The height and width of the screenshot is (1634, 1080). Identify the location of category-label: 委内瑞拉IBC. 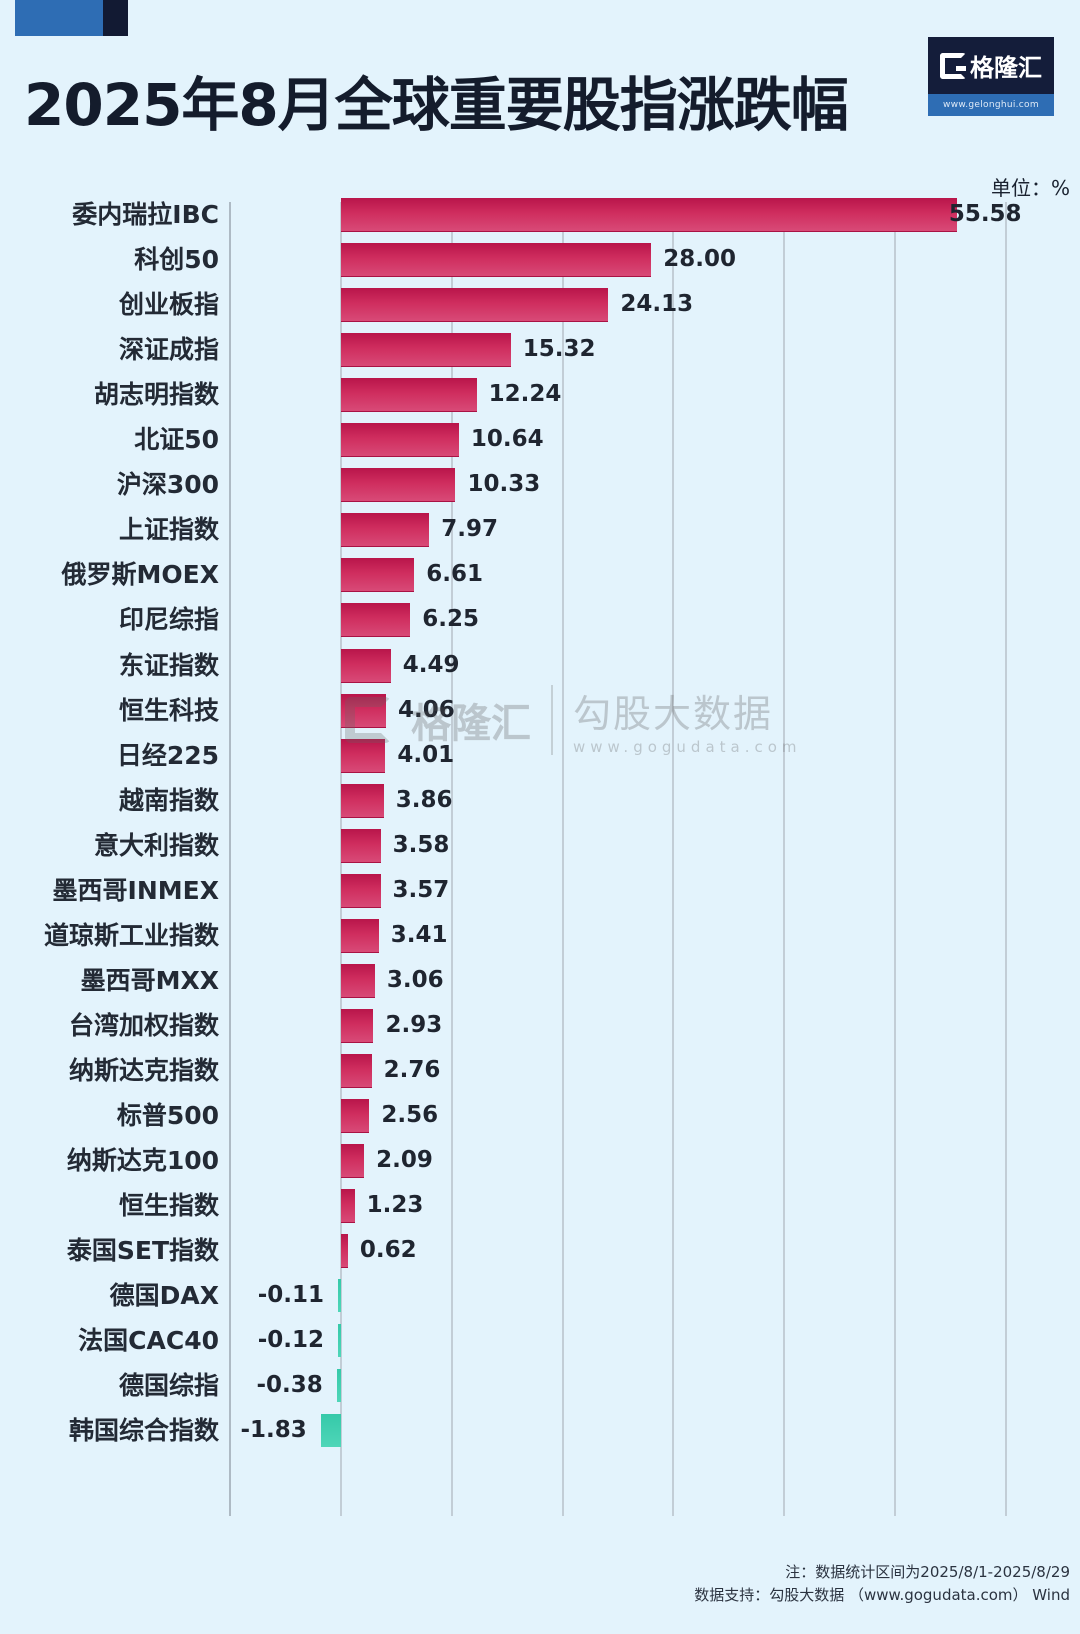
(145, 214).